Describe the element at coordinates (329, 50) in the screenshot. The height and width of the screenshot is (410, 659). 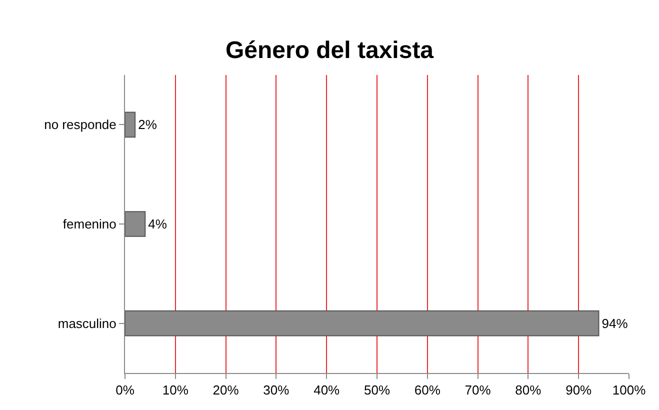
I see `chart-title: Género del taxista` at that location.